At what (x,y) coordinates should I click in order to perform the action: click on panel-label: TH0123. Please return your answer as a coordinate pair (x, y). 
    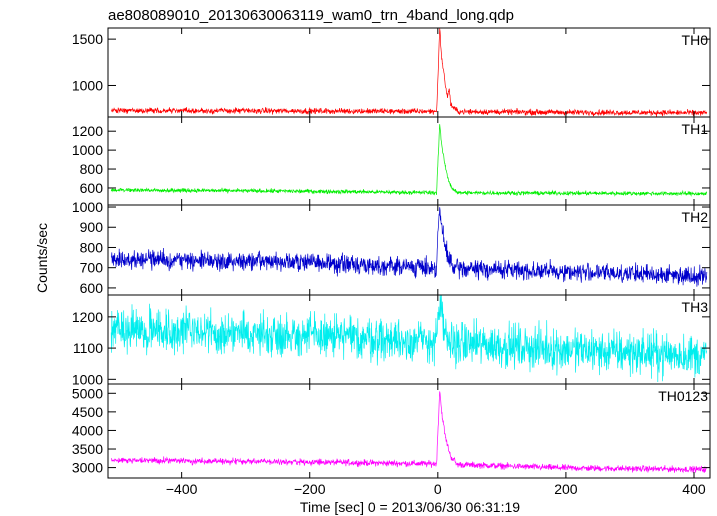
    Looking at the image, I should click on (683, 396).